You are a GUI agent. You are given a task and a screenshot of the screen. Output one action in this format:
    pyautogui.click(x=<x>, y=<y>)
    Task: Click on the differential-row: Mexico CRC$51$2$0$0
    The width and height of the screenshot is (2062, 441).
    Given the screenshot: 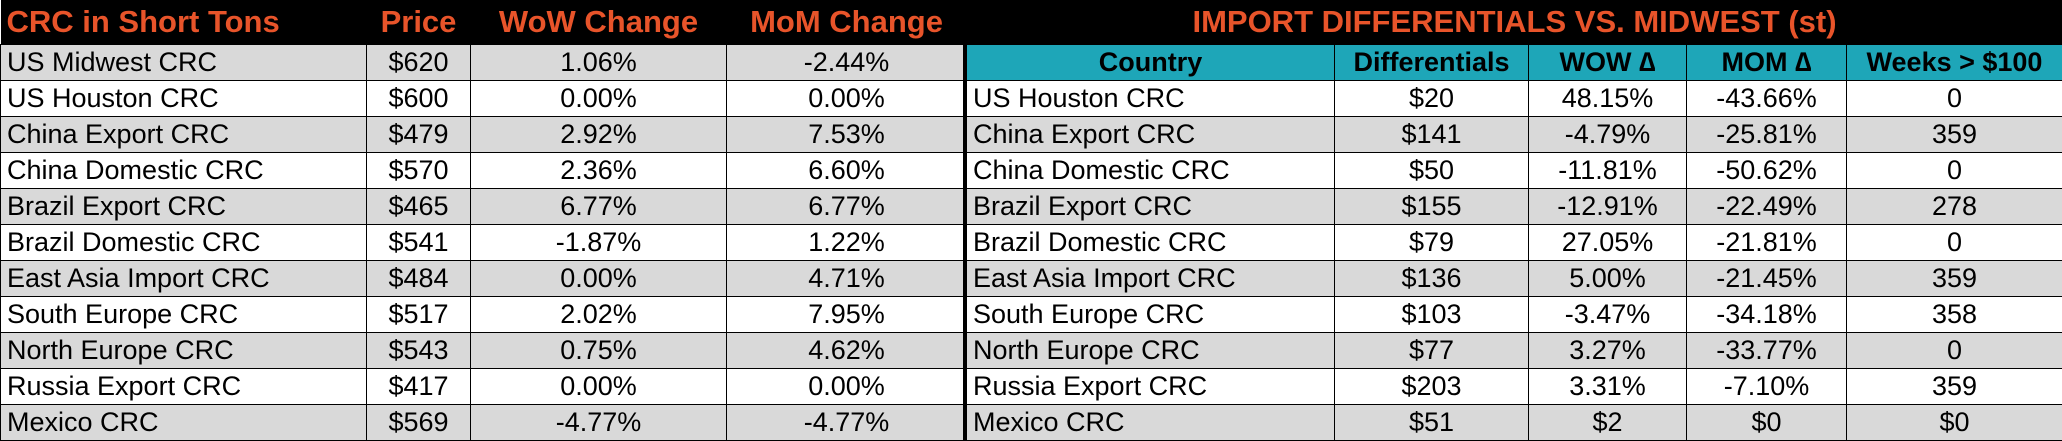 What is the action you would take?
    pyautogui.click(x=1514, y=423)
    